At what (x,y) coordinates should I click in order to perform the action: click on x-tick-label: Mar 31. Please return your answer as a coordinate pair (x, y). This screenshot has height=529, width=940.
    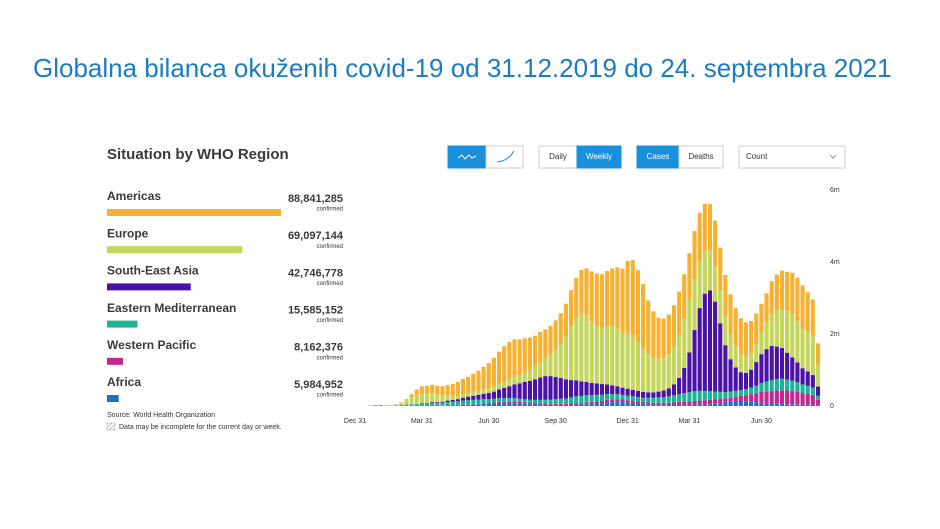
    Looking at the image, I should click on (422, 421).